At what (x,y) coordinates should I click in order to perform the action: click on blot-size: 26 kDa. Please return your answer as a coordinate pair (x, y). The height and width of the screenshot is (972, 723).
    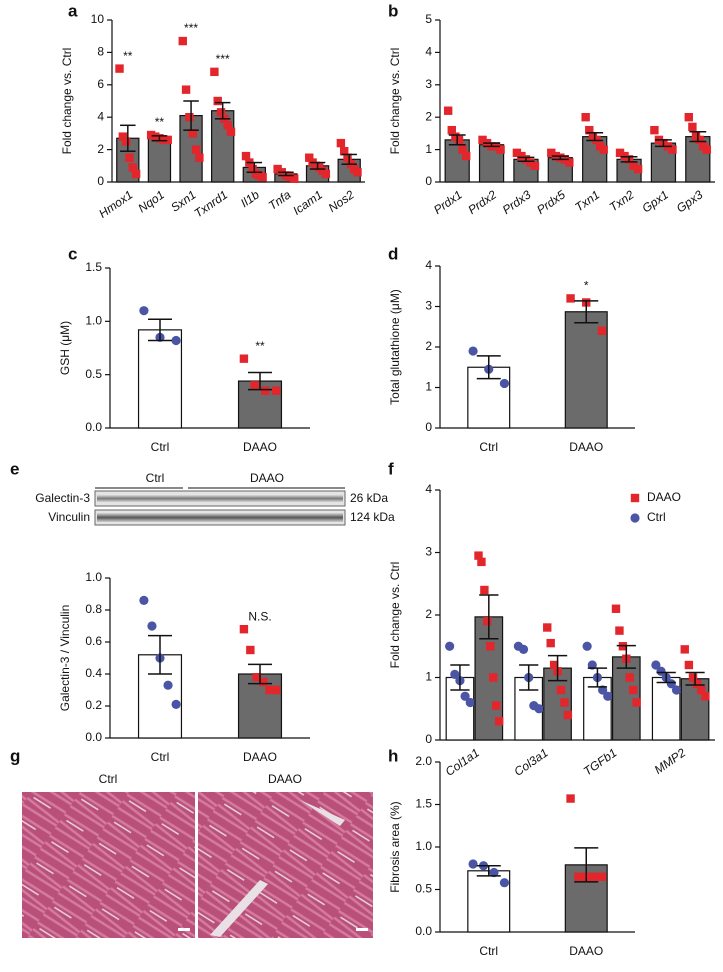
    Looking at the image, I should click on (369, 498).